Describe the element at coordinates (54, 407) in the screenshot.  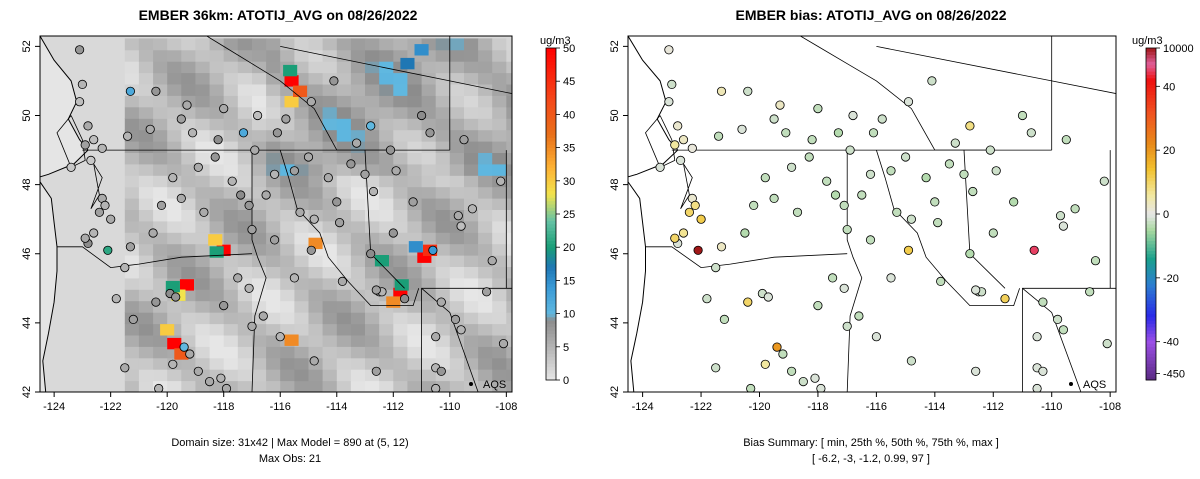
I see `x-tick-label: -124` at that location.